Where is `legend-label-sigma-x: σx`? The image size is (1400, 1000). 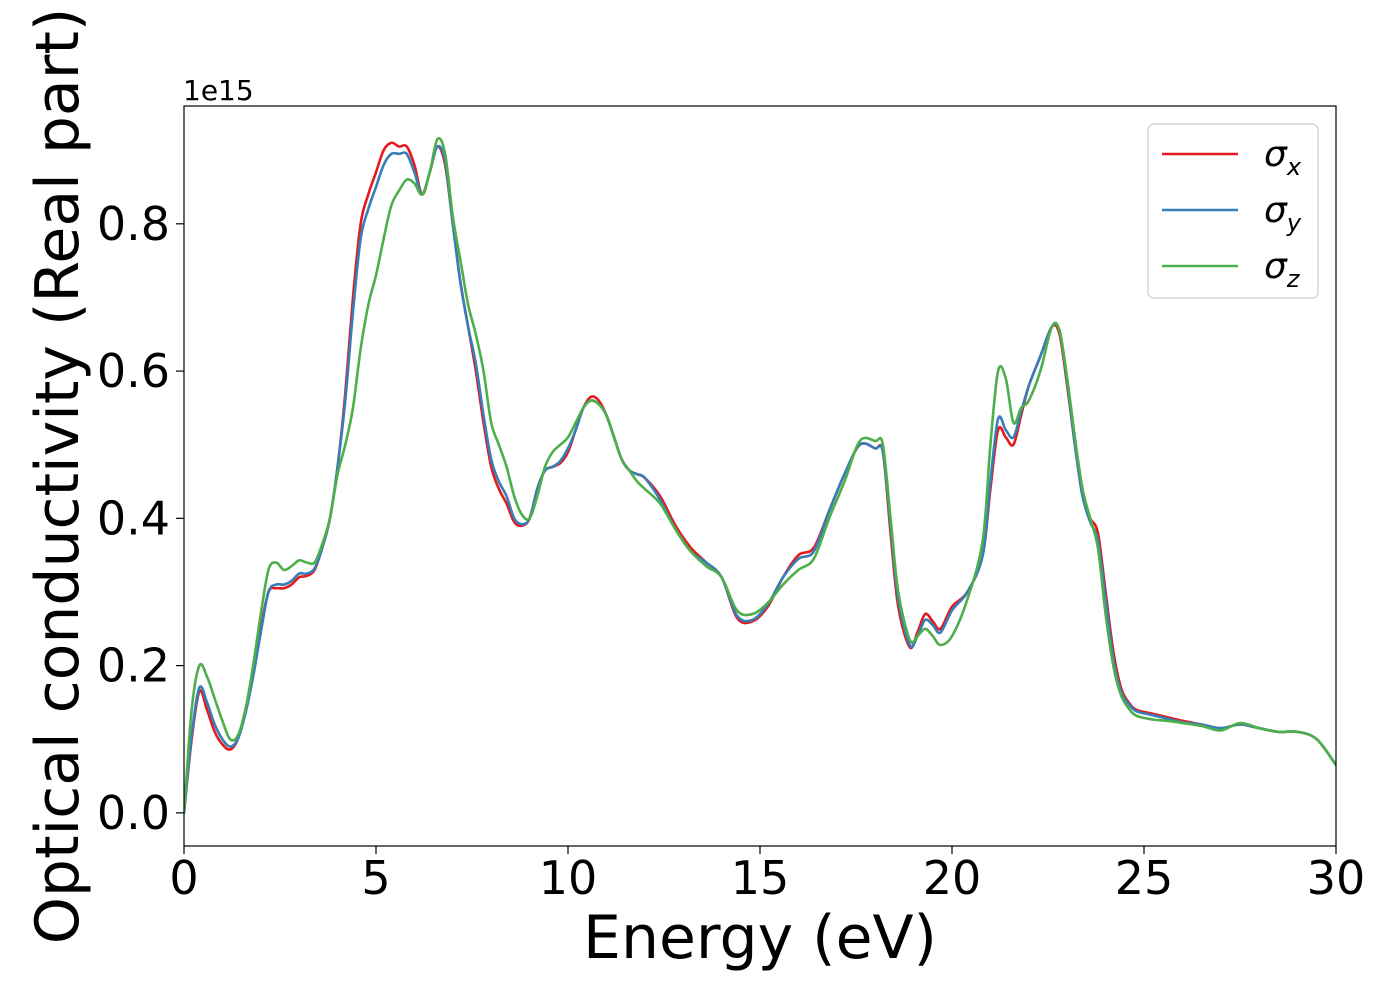 legend-label-sigma-x: σx is located at coordinates (1283, 157).